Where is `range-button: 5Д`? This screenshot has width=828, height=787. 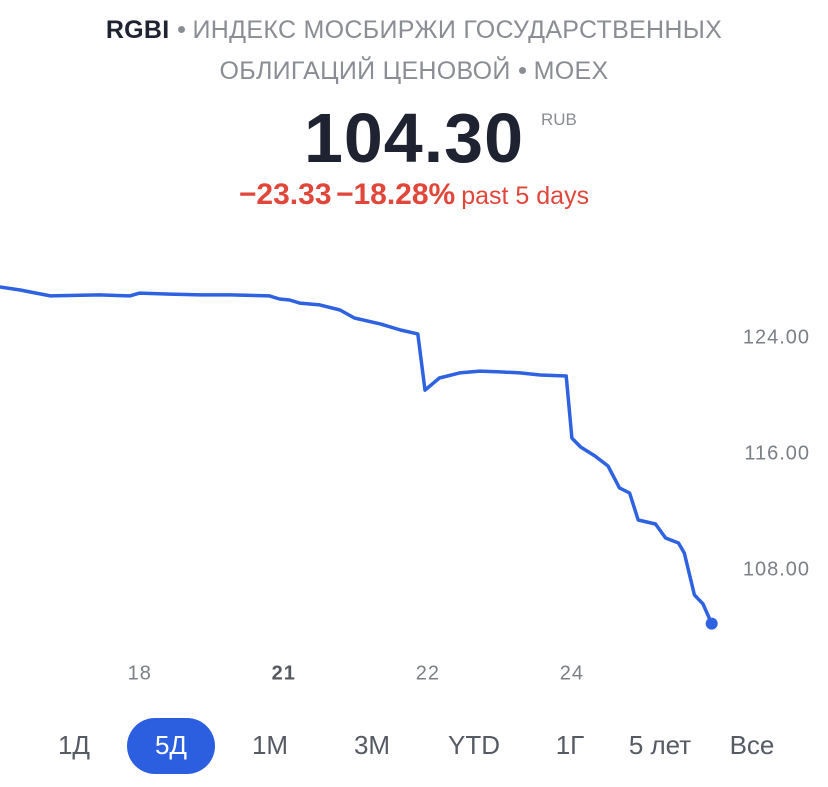
range-button: 5Д is located at coordinates (171, 745).